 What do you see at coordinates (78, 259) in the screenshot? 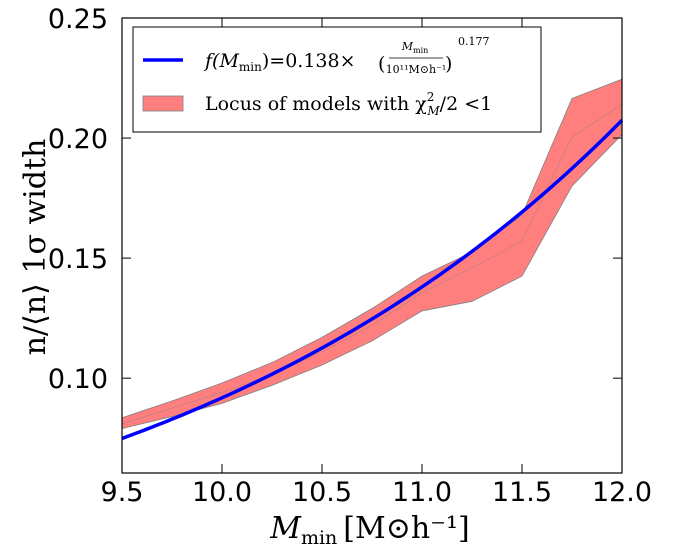
I see `y-tick-label: 0.15` at bounding box center [78, 259].